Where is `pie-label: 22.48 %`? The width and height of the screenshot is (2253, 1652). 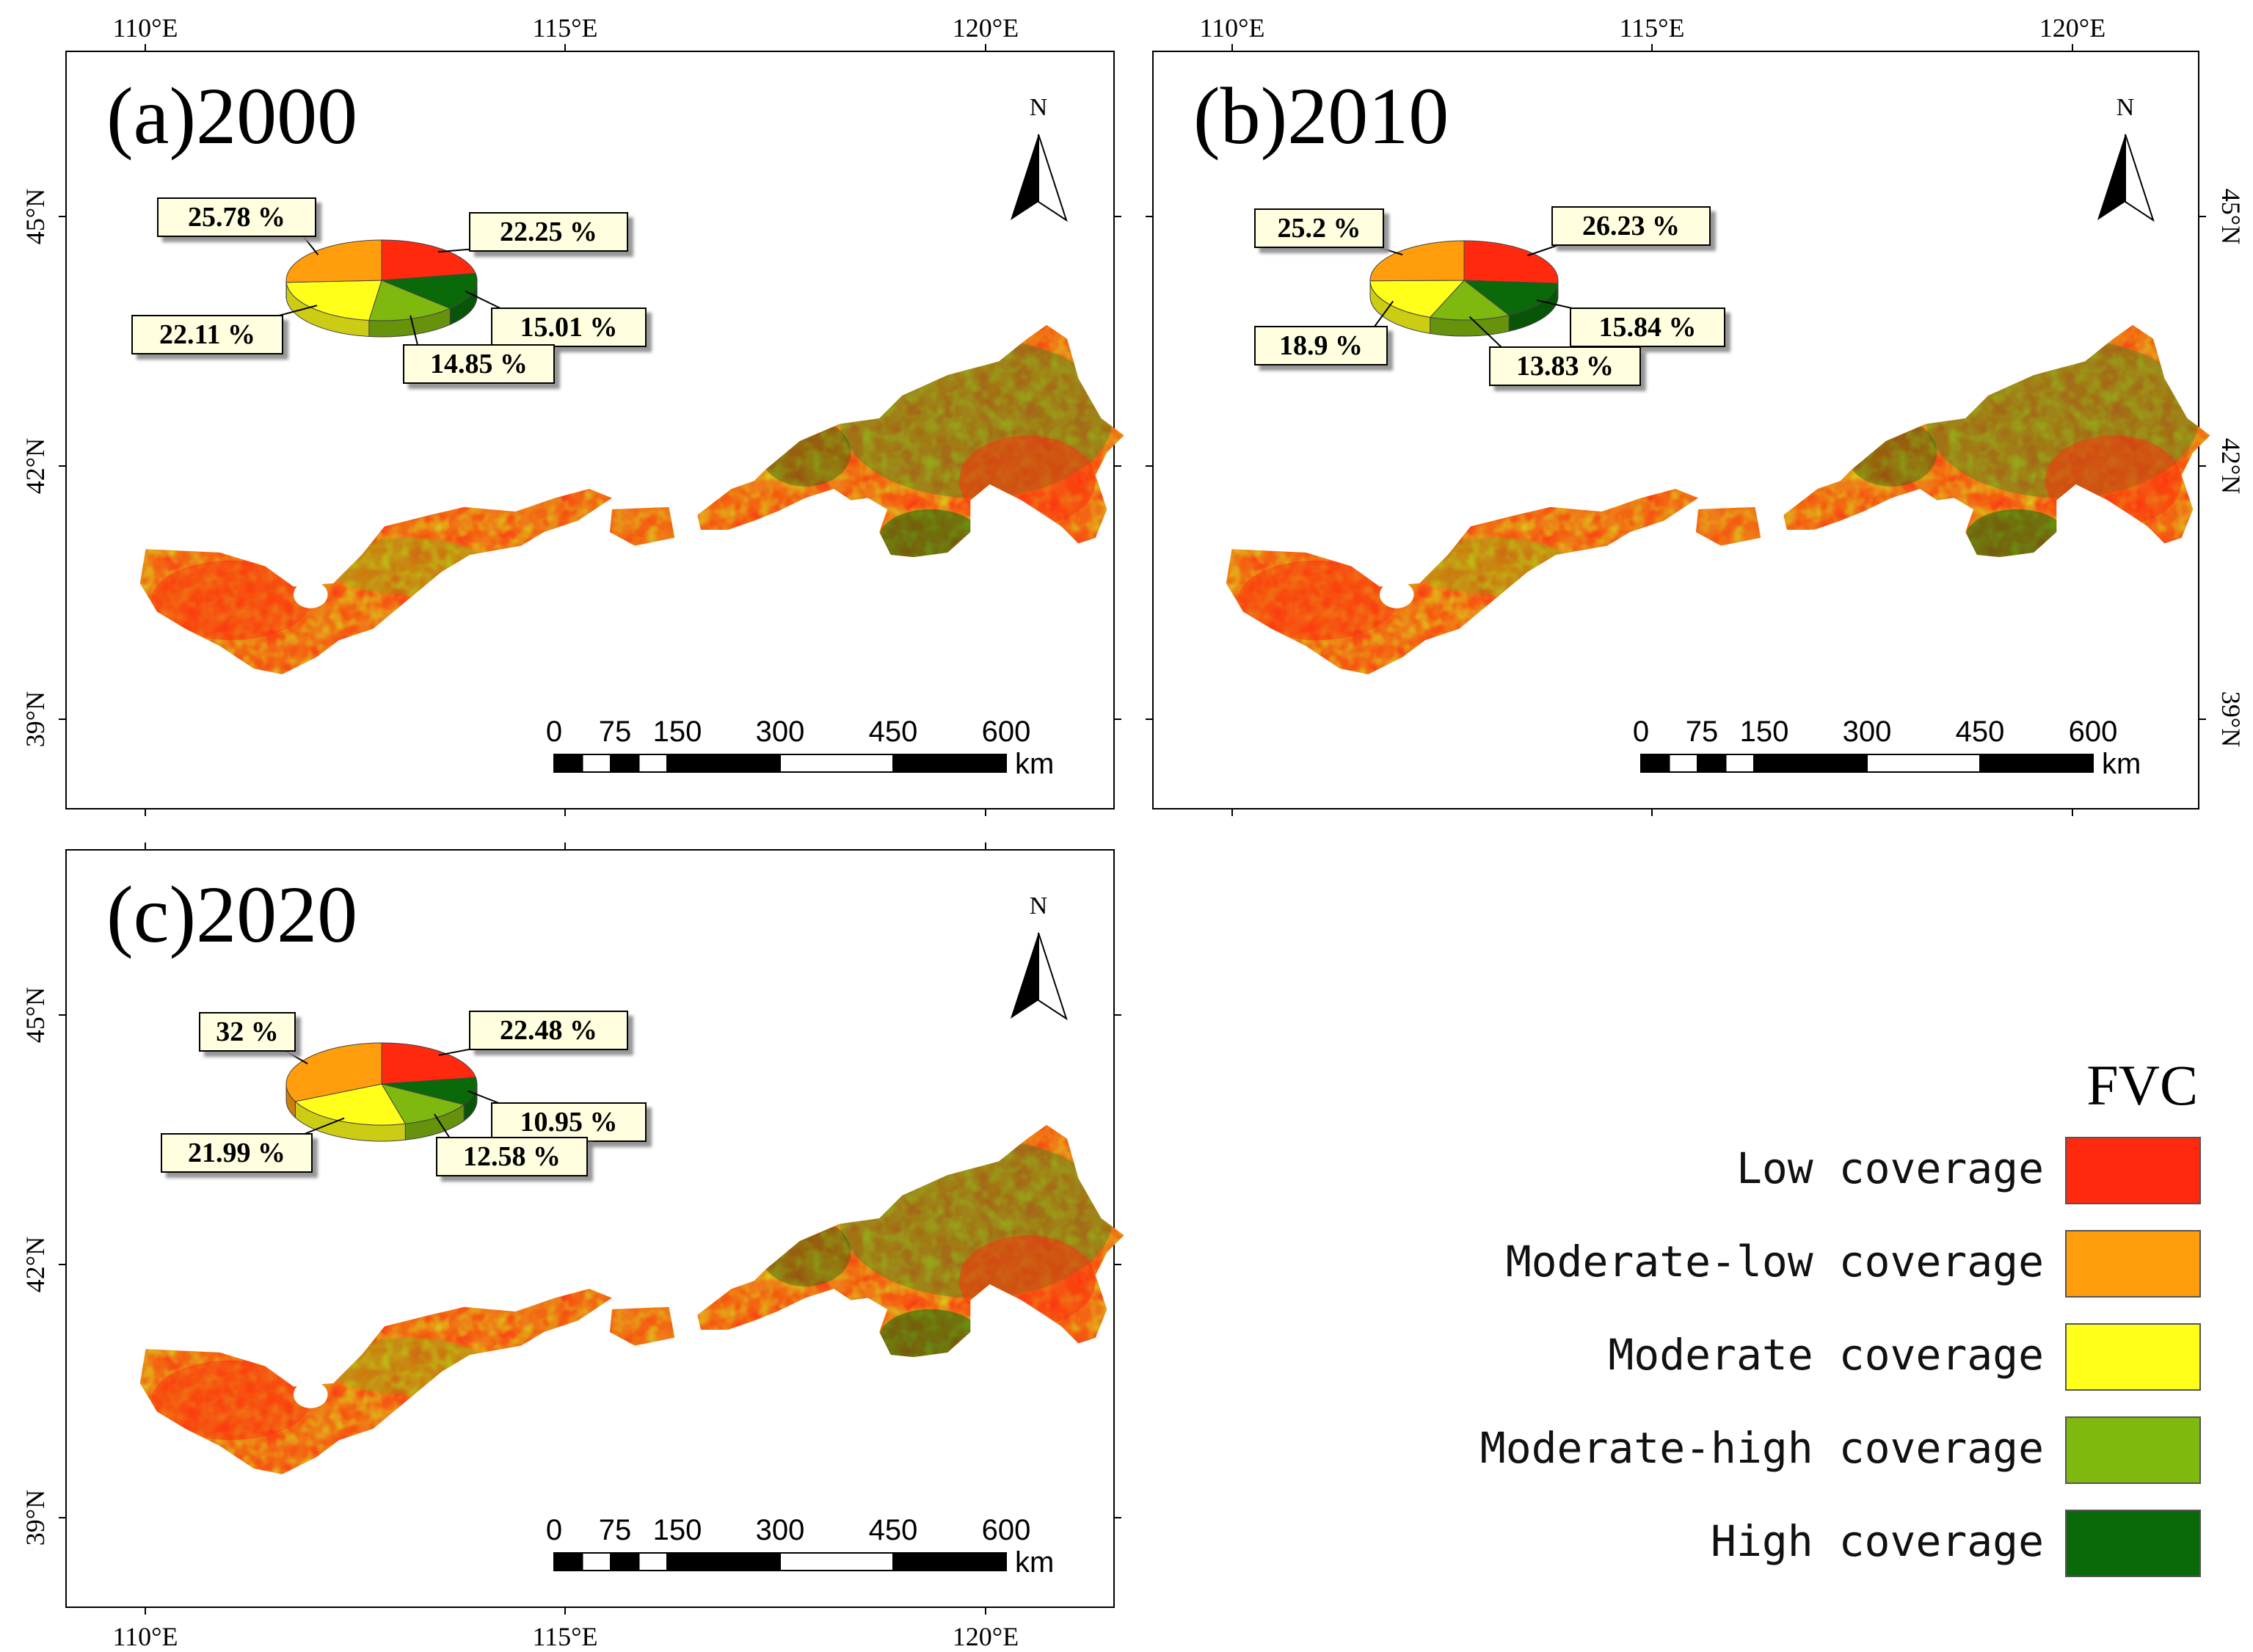
pie-label: 22.48 % is located at coordinates (533, 1033).